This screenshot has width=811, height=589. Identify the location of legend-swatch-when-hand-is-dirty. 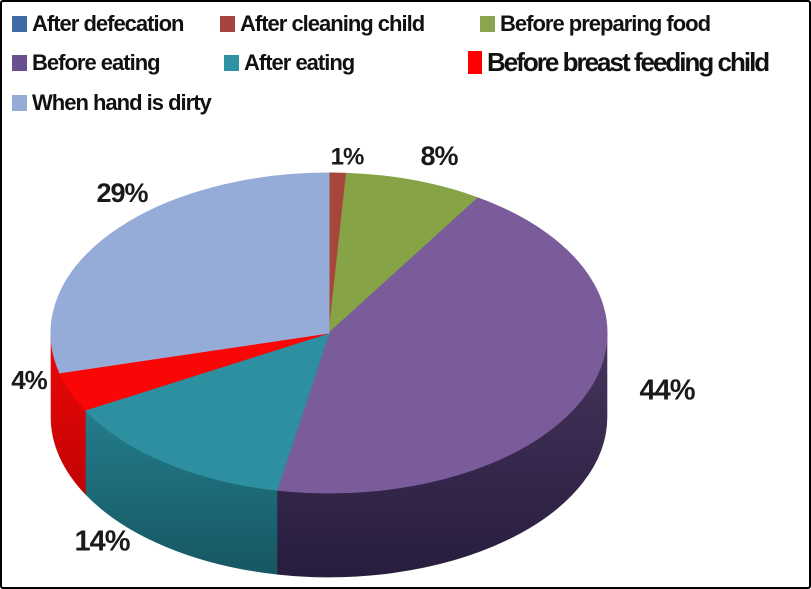
(19, 103).